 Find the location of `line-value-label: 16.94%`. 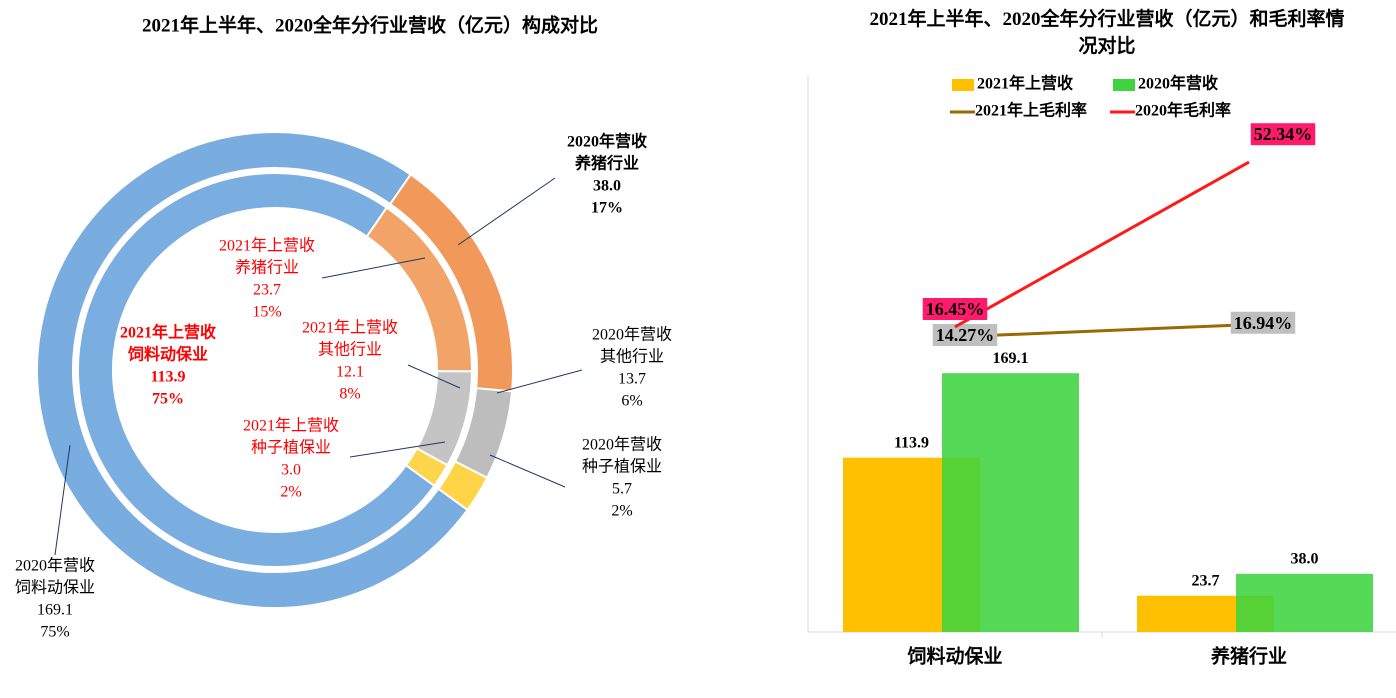

line-value-label: 16.94% is located at coordinates (1263, 323).